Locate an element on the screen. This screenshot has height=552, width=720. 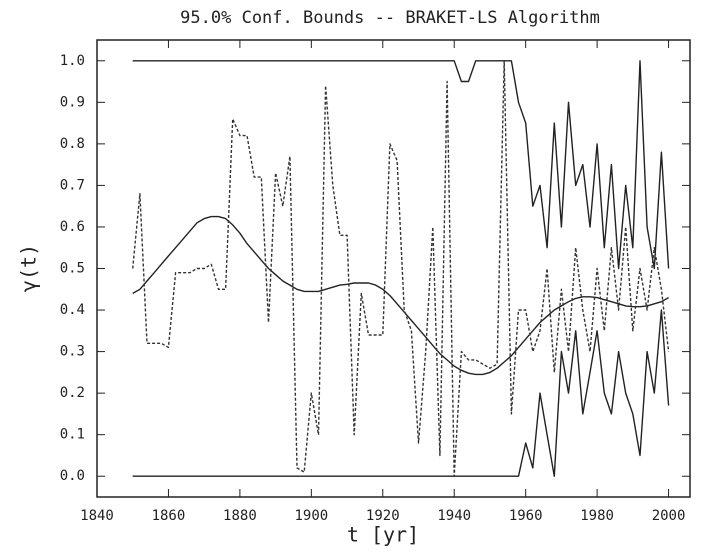
x-tick-label: 1880 is located at coordinates (240, 516).